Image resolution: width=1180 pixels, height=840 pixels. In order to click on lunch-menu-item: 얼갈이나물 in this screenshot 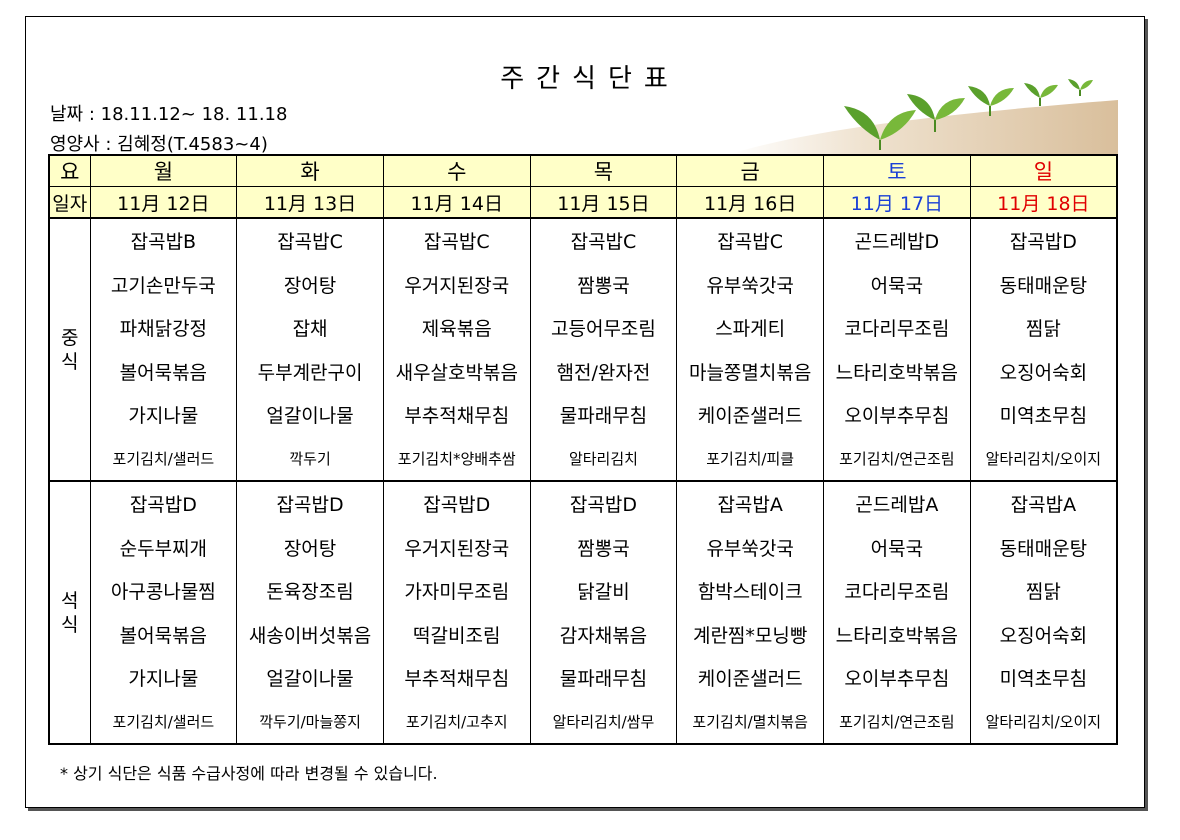, I will do `click(310, 415)`.